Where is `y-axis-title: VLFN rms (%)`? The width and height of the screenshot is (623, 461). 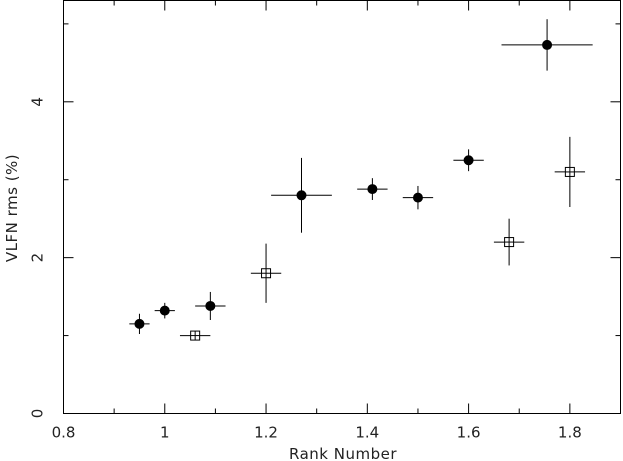
y-axis-title: VLFN rms (%) is located at coordinates (12, 208).